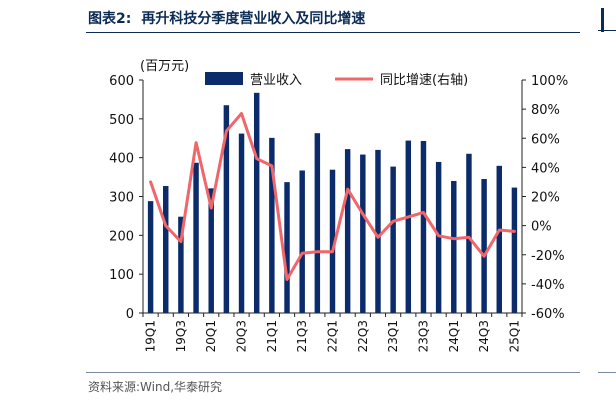  Describe the element at coordinates (253, 19) in the screenshot. I see `chart-title-text: 再升科技分季度营业收入及同比增速` at that location.